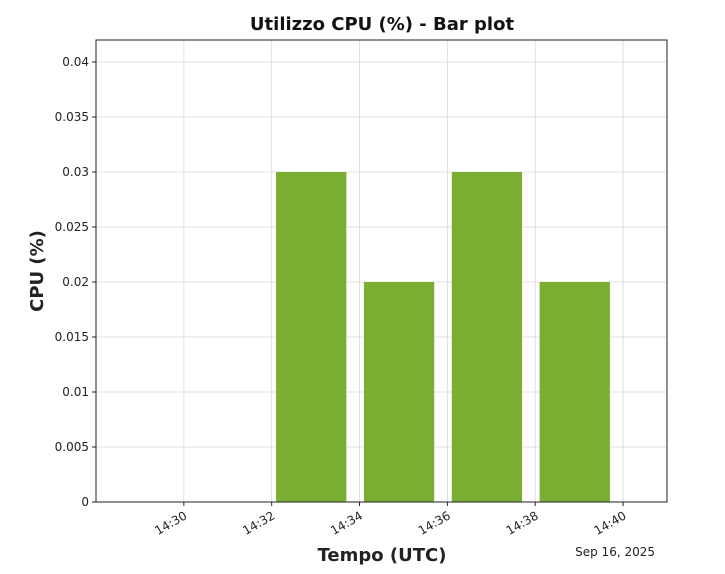  Describe the element at coordinates (37, 271) in the screenshot. I see `y-axis-title: CPU (%)` at that location.